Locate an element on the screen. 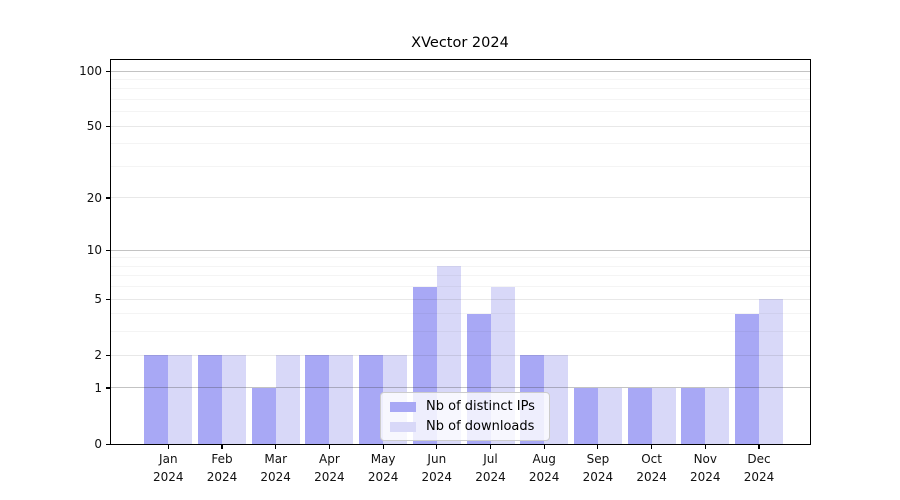  bar-nov-downloads is located at coordinates (717, 415).